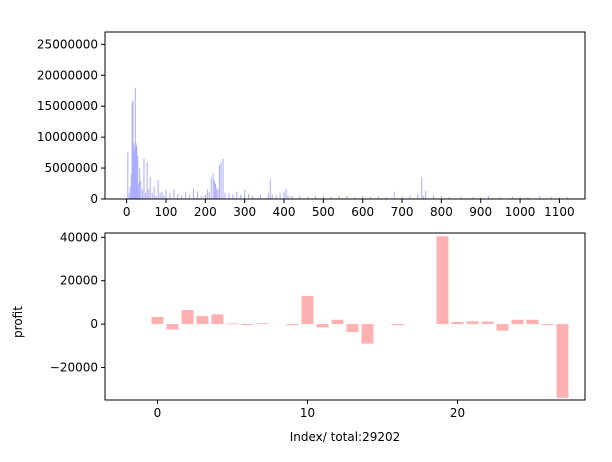 The image size is (612, 462). What do you see at coordinates (127, 212) in the screenshot?
I see `top-chart-x-tick-label: 0` at bounding box center [127, 212].